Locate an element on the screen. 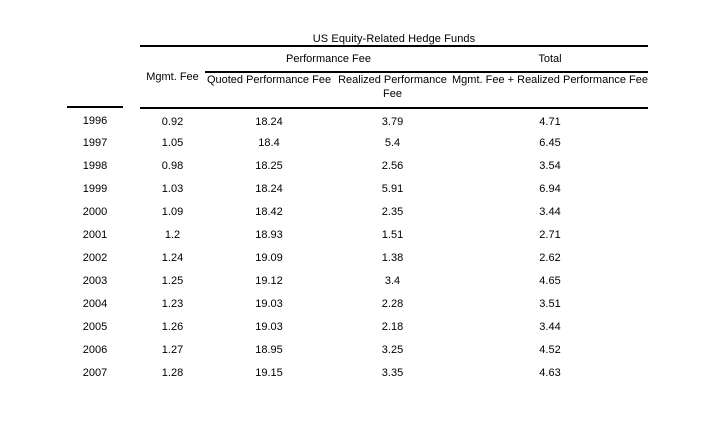  total-cell: 2.71 is located at coordinates (550, 234).